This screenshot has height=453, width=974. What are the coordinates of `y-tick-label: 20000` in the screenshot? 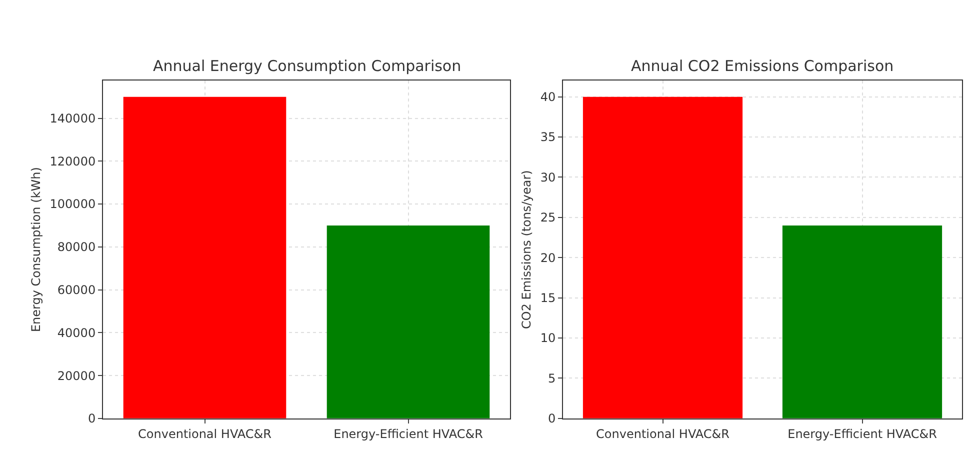 It's located at (76, 375).